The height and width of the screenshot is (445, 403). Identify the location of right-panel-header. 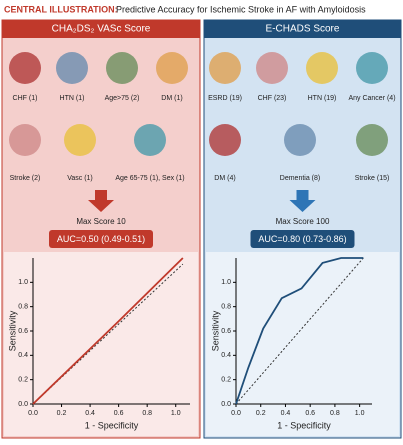
(302, 29).